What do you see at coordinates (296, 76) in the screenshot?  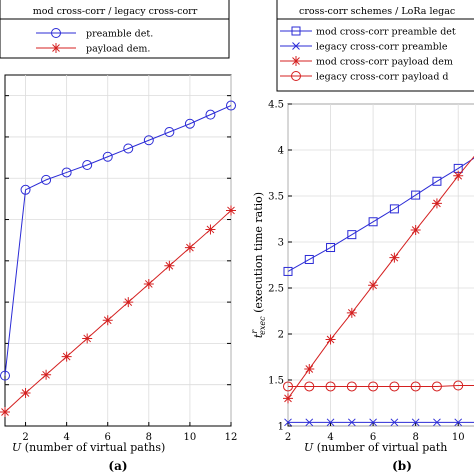 I see `legend-b-marker-circle` at bounding box center [296, 76].